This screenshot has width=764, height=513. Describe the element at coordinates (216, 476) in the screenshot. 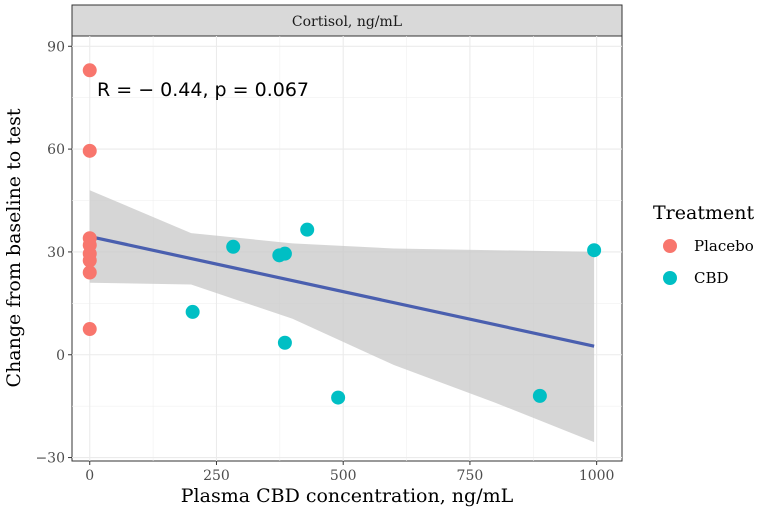

I see `x-tick-label: 250` at that location.